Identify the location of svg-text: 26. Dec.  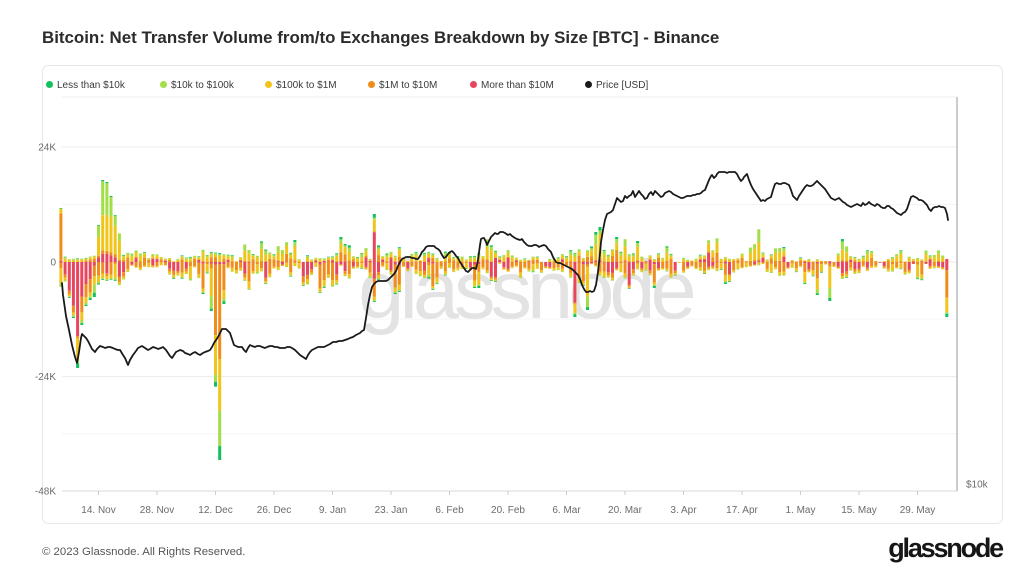
(274, 510).